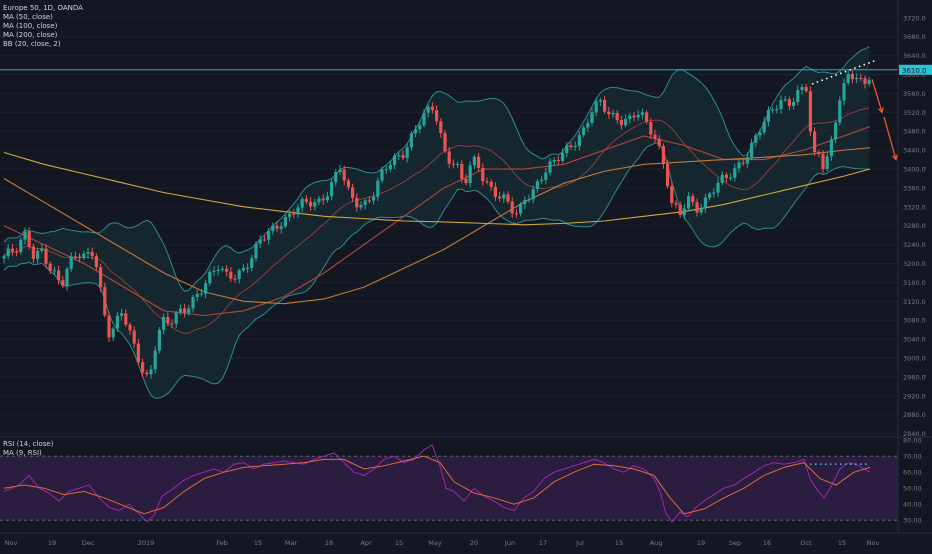 This screenshot has height=554, width=932. Describe the element at coordinates (767, 543) in the screenshot. I see `time-tick-label: 16` at that location.